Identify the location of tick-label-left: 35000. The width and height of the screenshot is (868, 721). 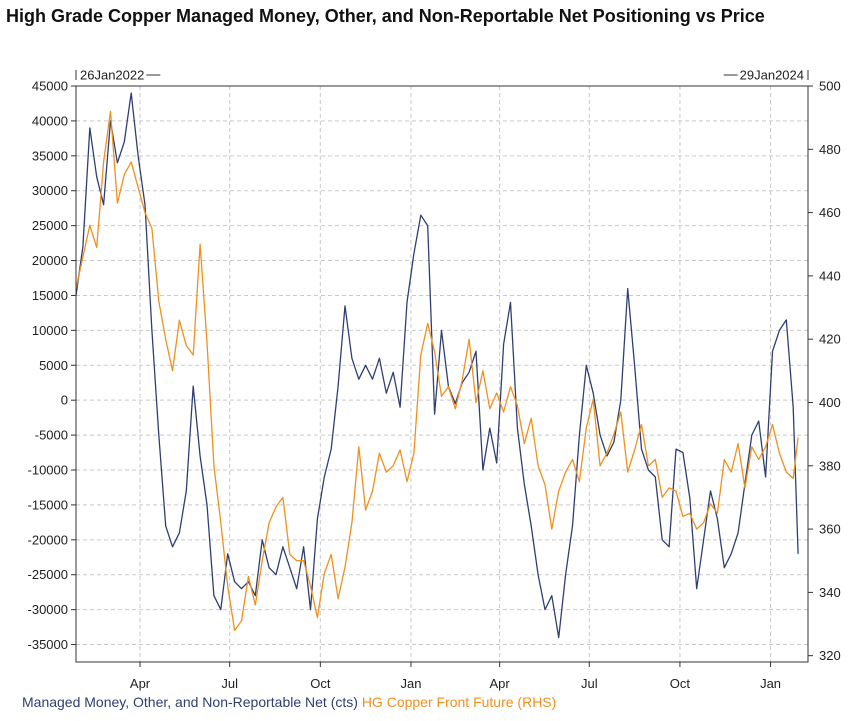
(50, 155).